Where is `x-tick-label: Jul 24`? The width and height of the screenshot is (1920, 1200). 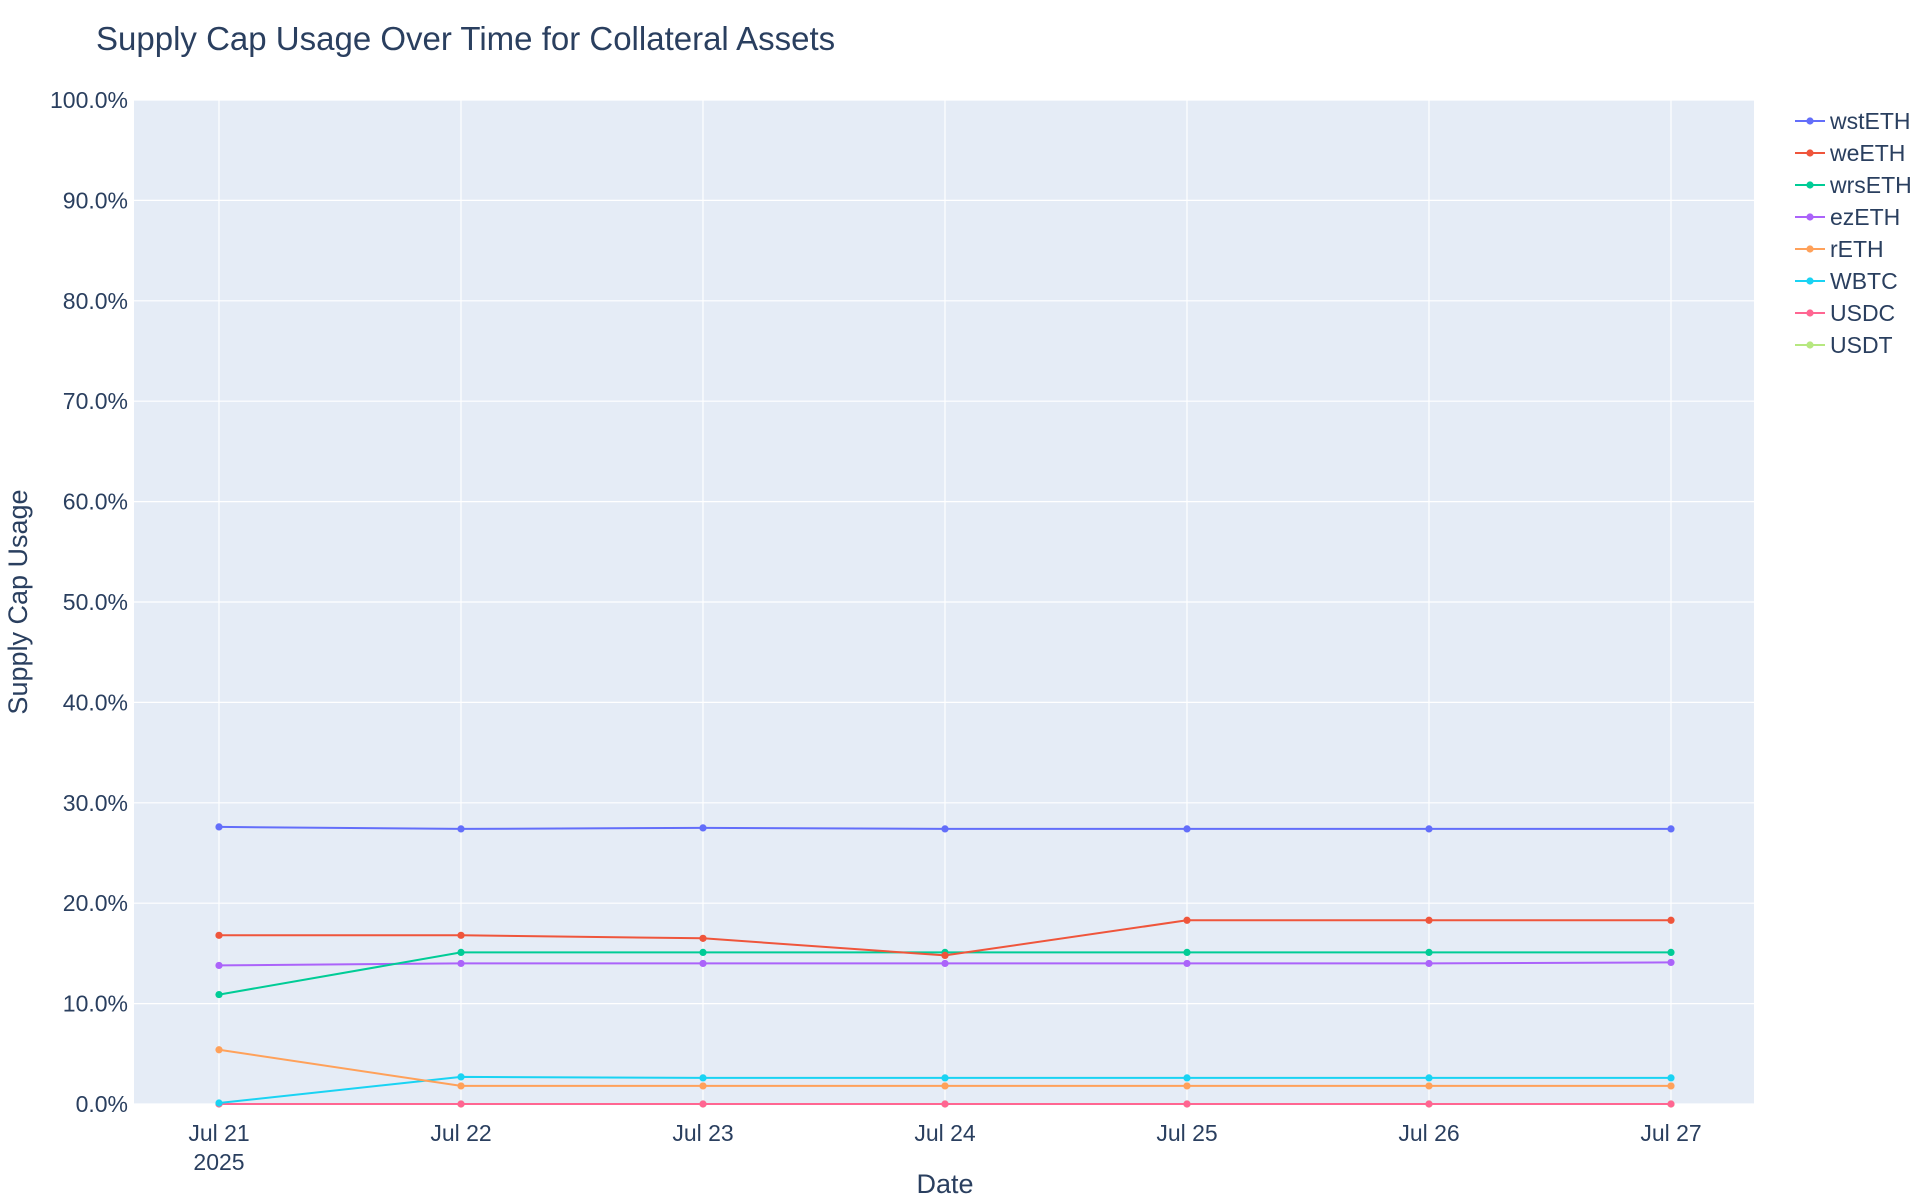 x-tick-label: Jul 24 is located at coordinates (945, 1133).